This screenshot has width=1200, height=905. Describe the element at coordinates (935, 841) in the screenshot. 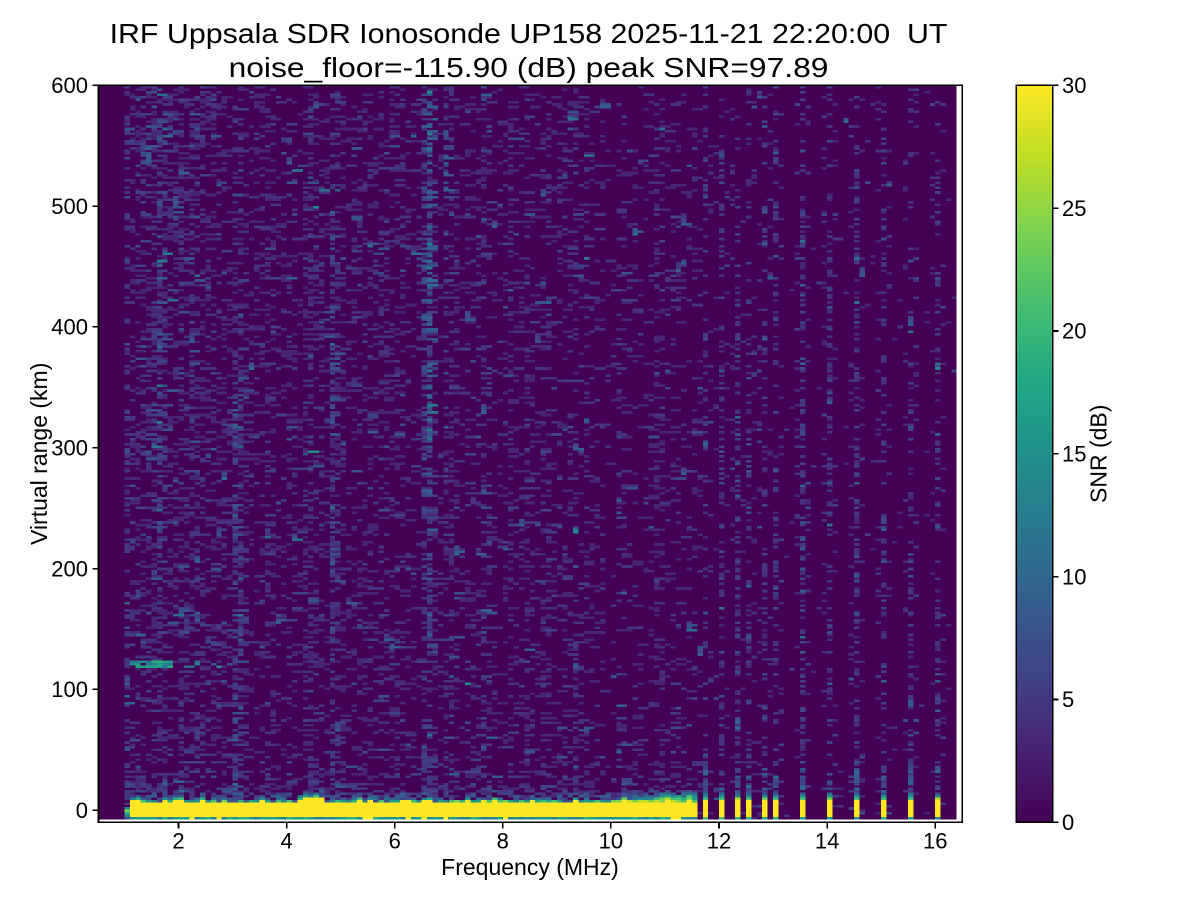

I see `svg-text: 16` at that location.